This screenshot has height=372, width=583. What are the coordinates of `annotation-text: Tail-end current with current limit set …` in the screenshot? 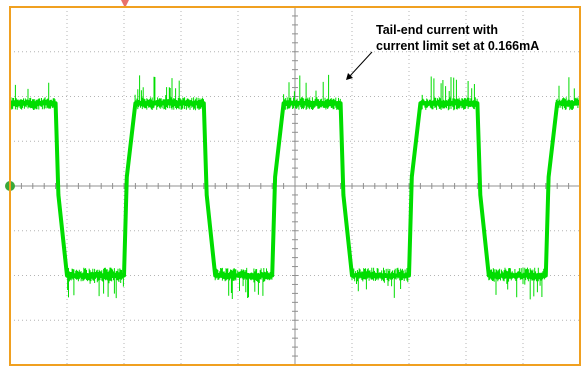 It's located at (478, 38).